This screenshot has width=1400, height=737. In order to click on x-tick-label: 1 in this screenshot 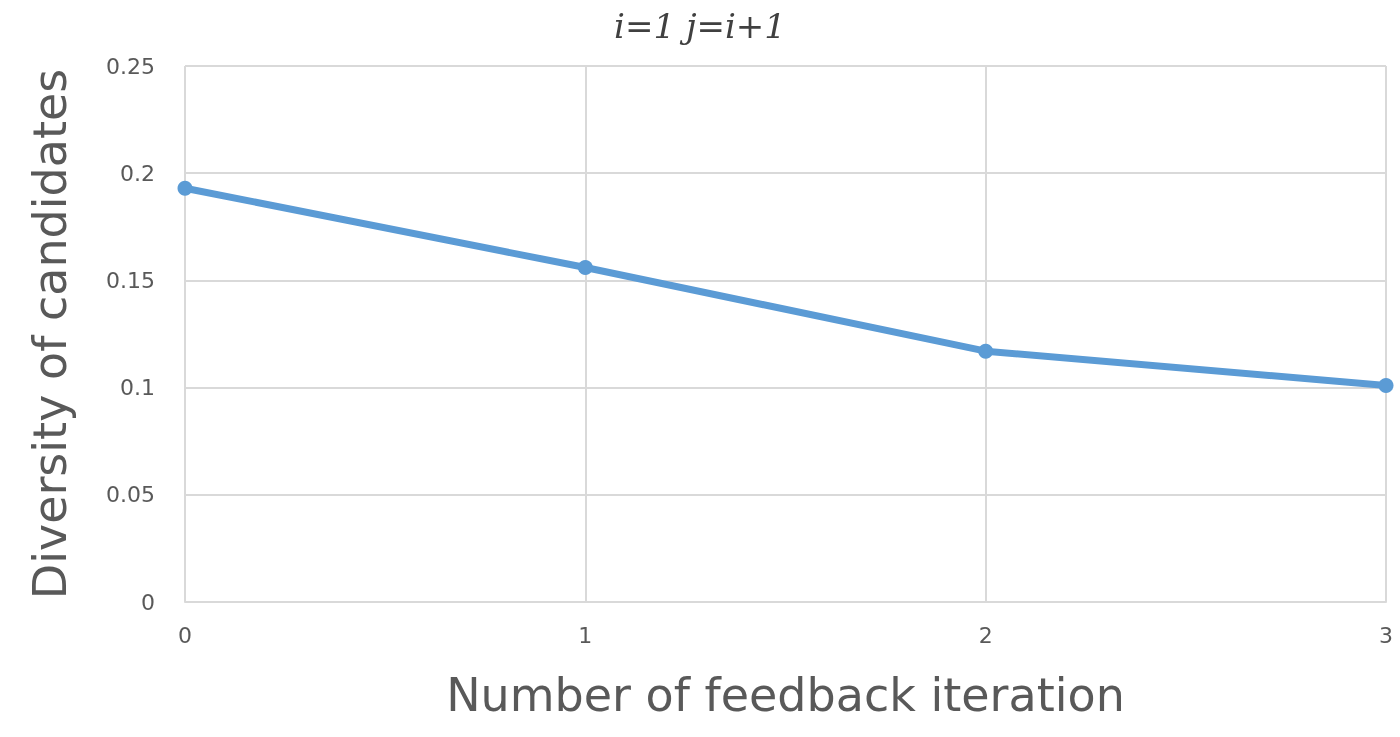, I will do `click(585, 635)`.